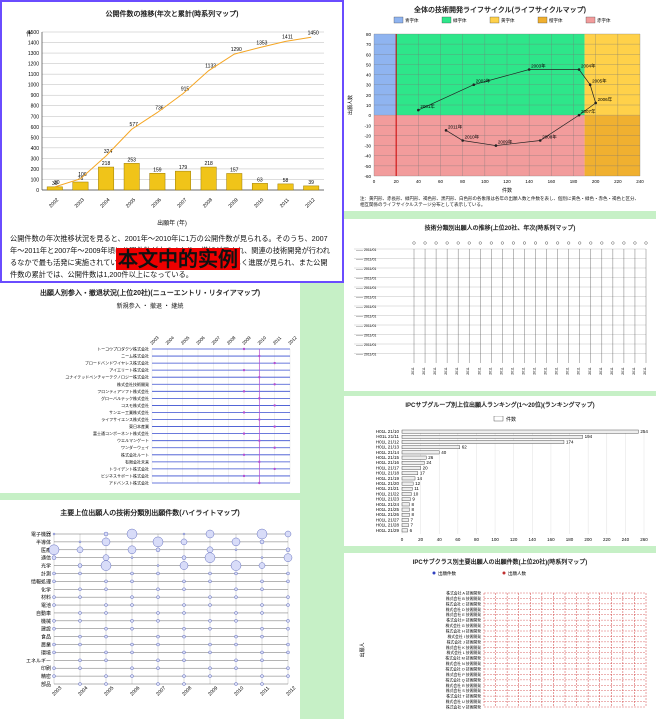 The width and height of the screenshot is (656, 719). I want to click on row-label: 光学, so click(46, 566).